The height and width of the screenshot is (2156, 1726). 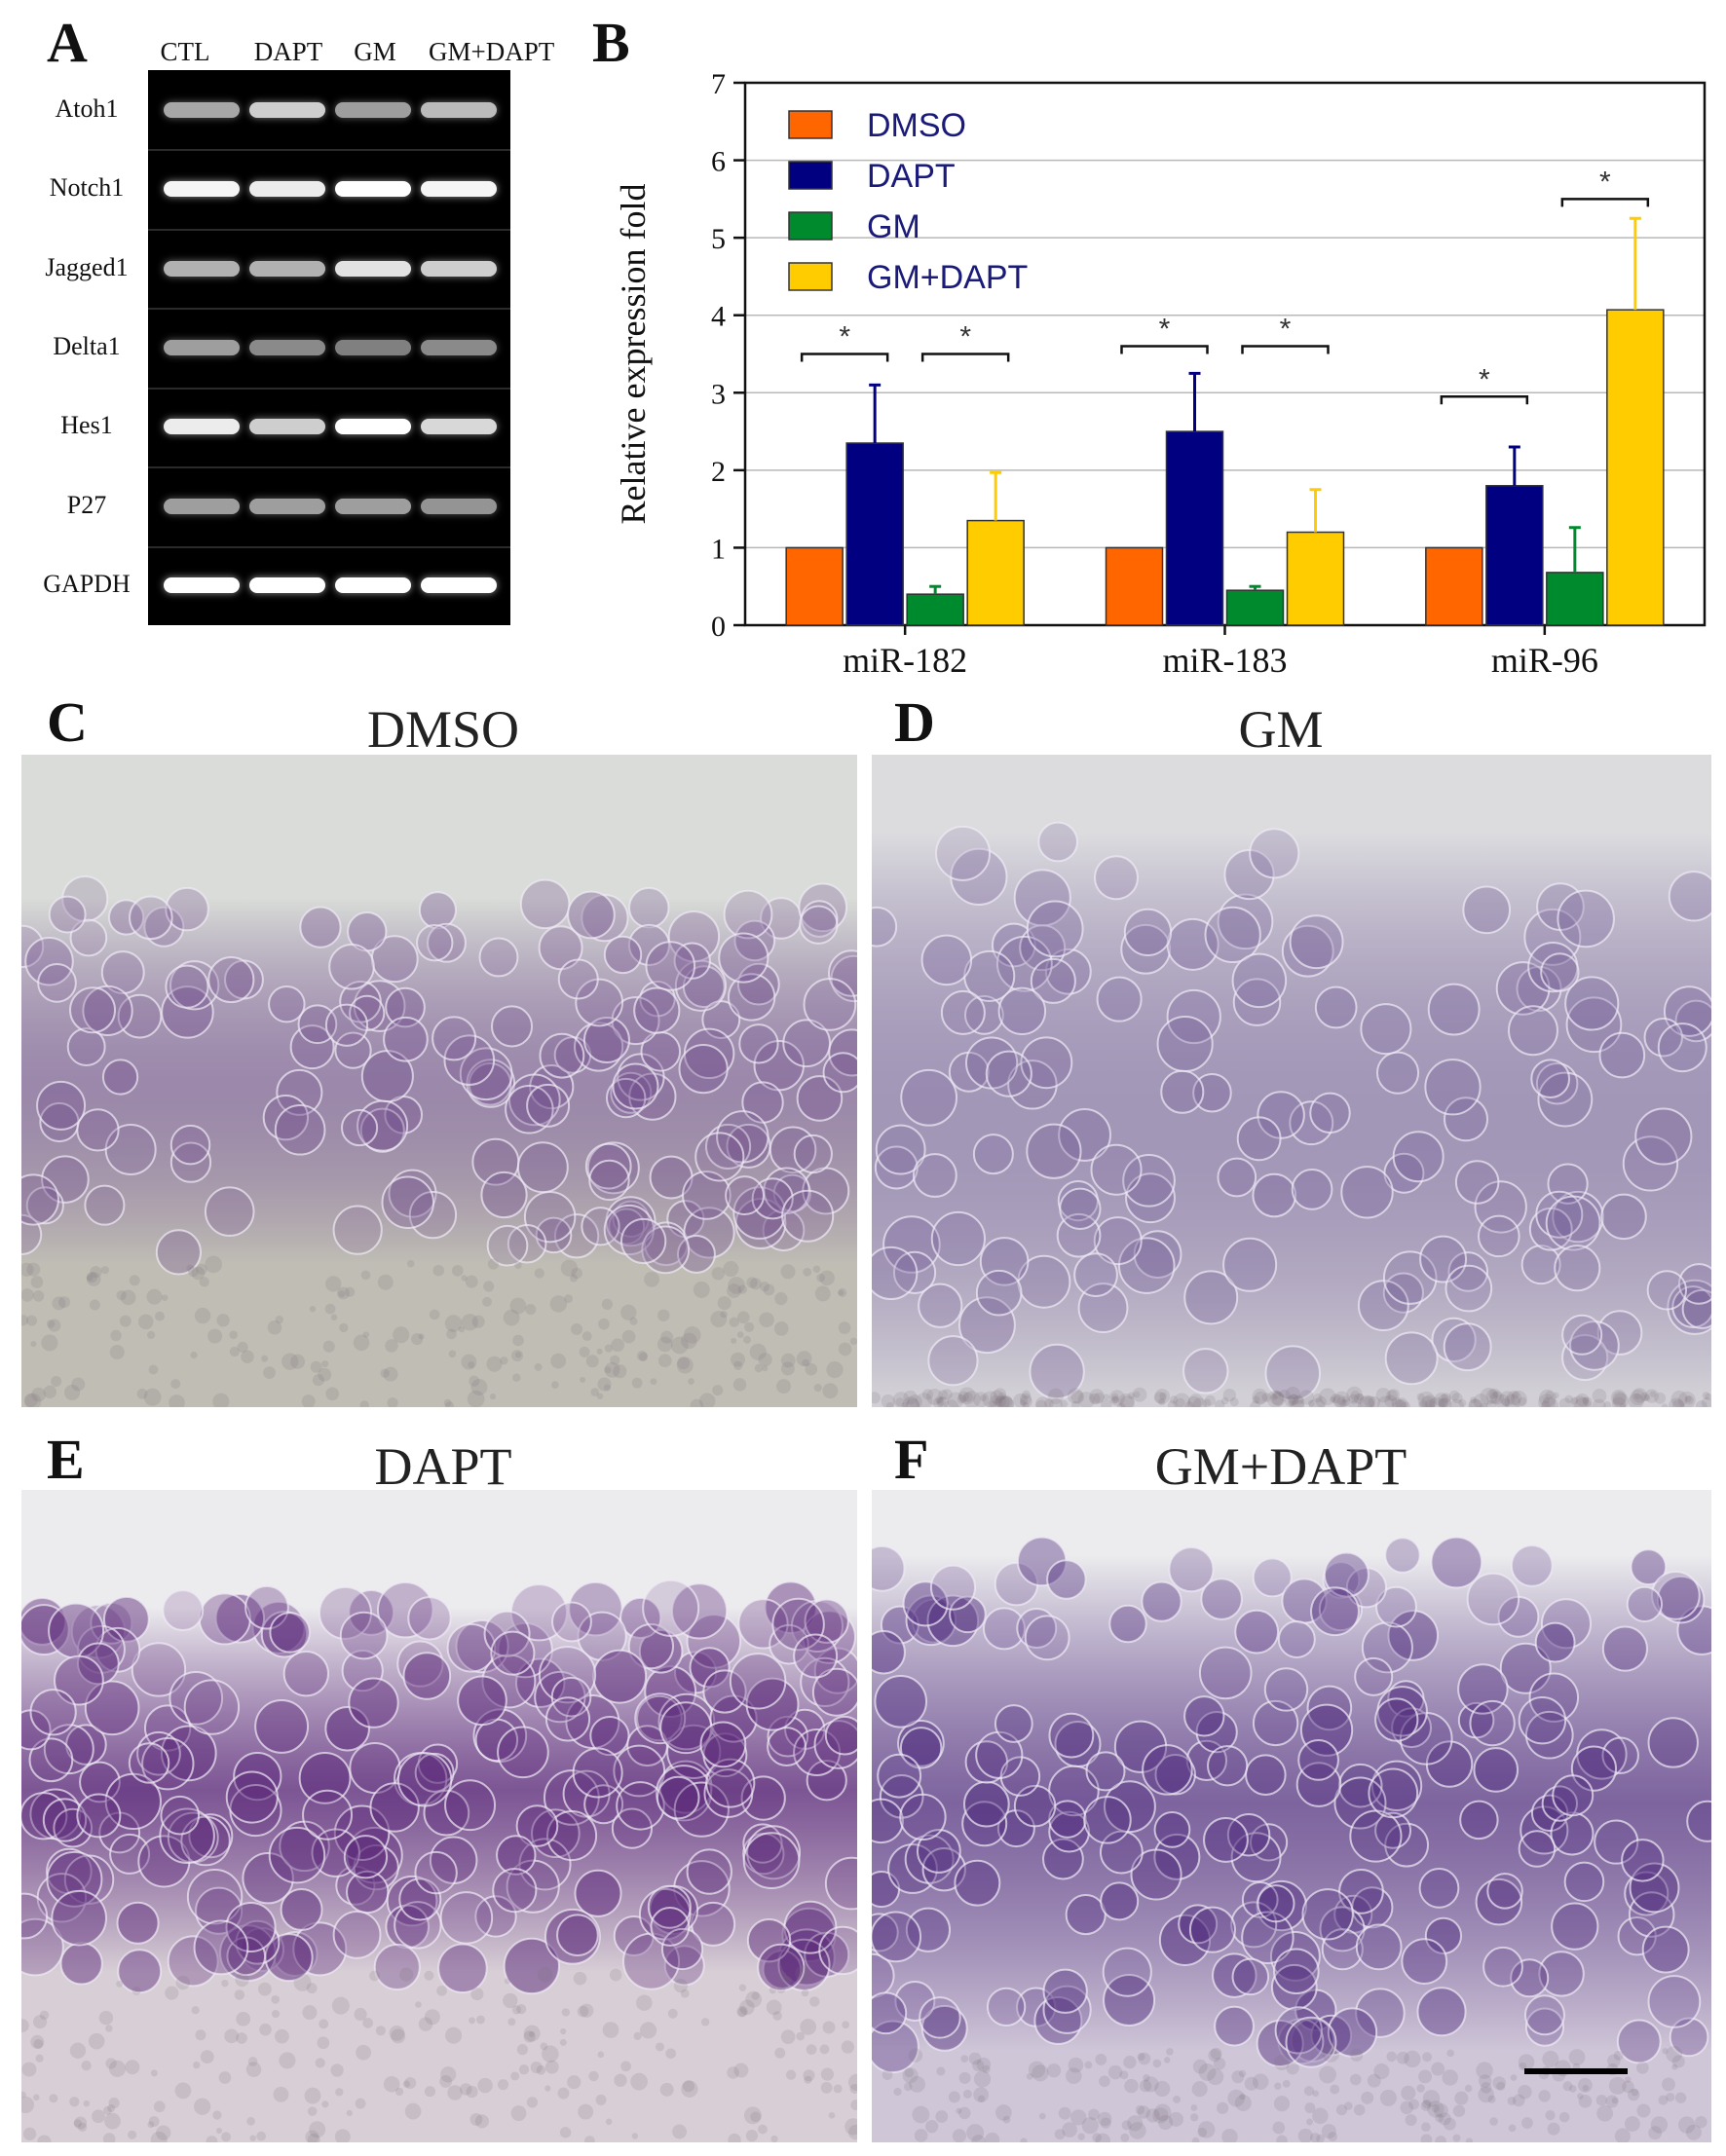 What do you see at coordinates (86, 505) in the screenshot?
I see `gel-row-label: P27` at bounding box center [86, 505].